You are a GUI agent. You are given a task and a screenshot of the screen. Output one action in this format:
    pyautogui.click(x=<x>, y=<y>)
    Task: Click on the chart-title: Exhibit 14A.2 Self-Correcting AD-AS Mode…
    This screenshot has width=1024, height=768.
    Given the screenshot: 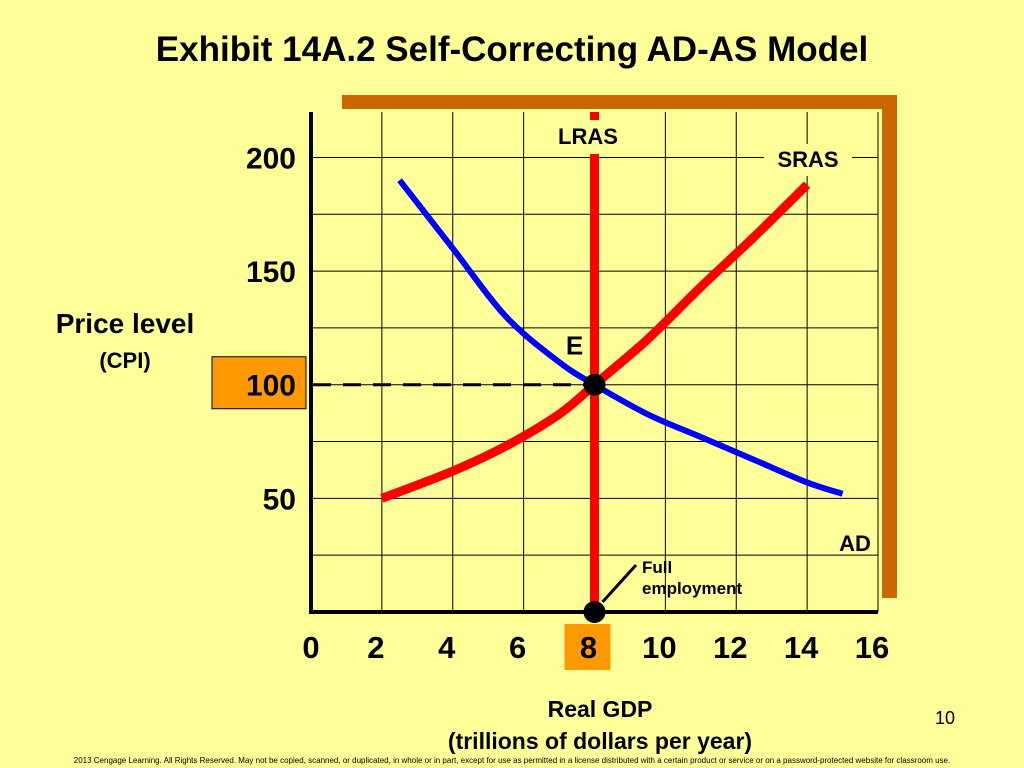 What is the action you would take?
    pyautogui.click(x=512, y=49)
    